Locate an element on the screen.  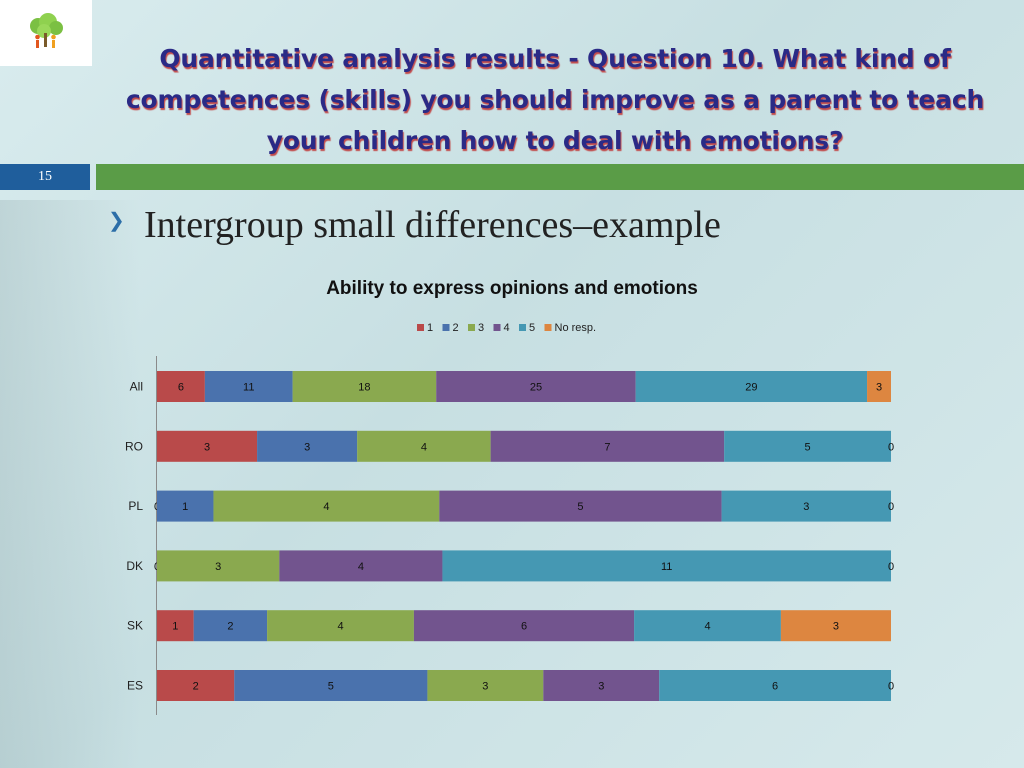
bullet-text: Intergroup small differences–example is located at coordinates (432, 225).